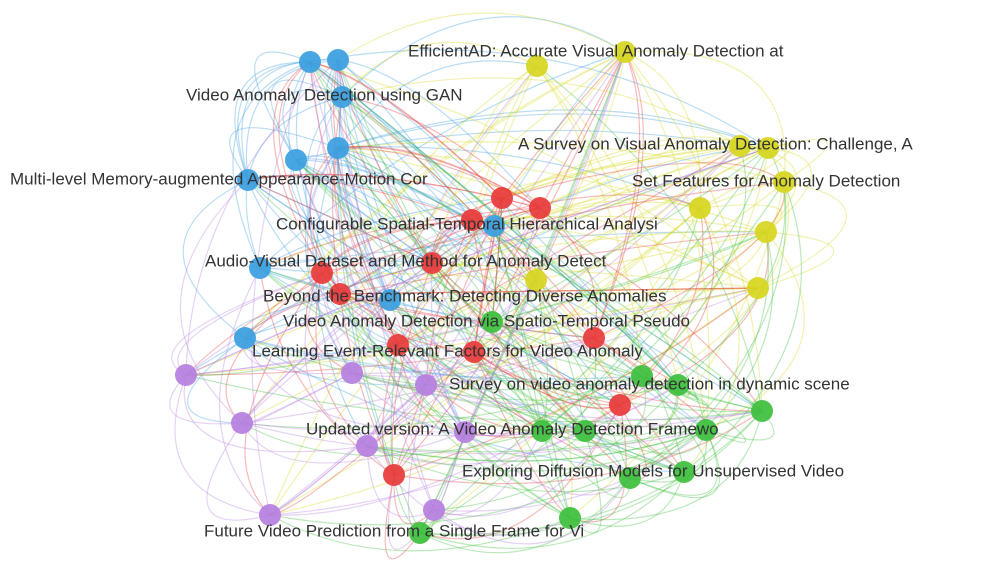  I want to click on node-label: Set Features for Anomaly Detection, so click(766, 180).